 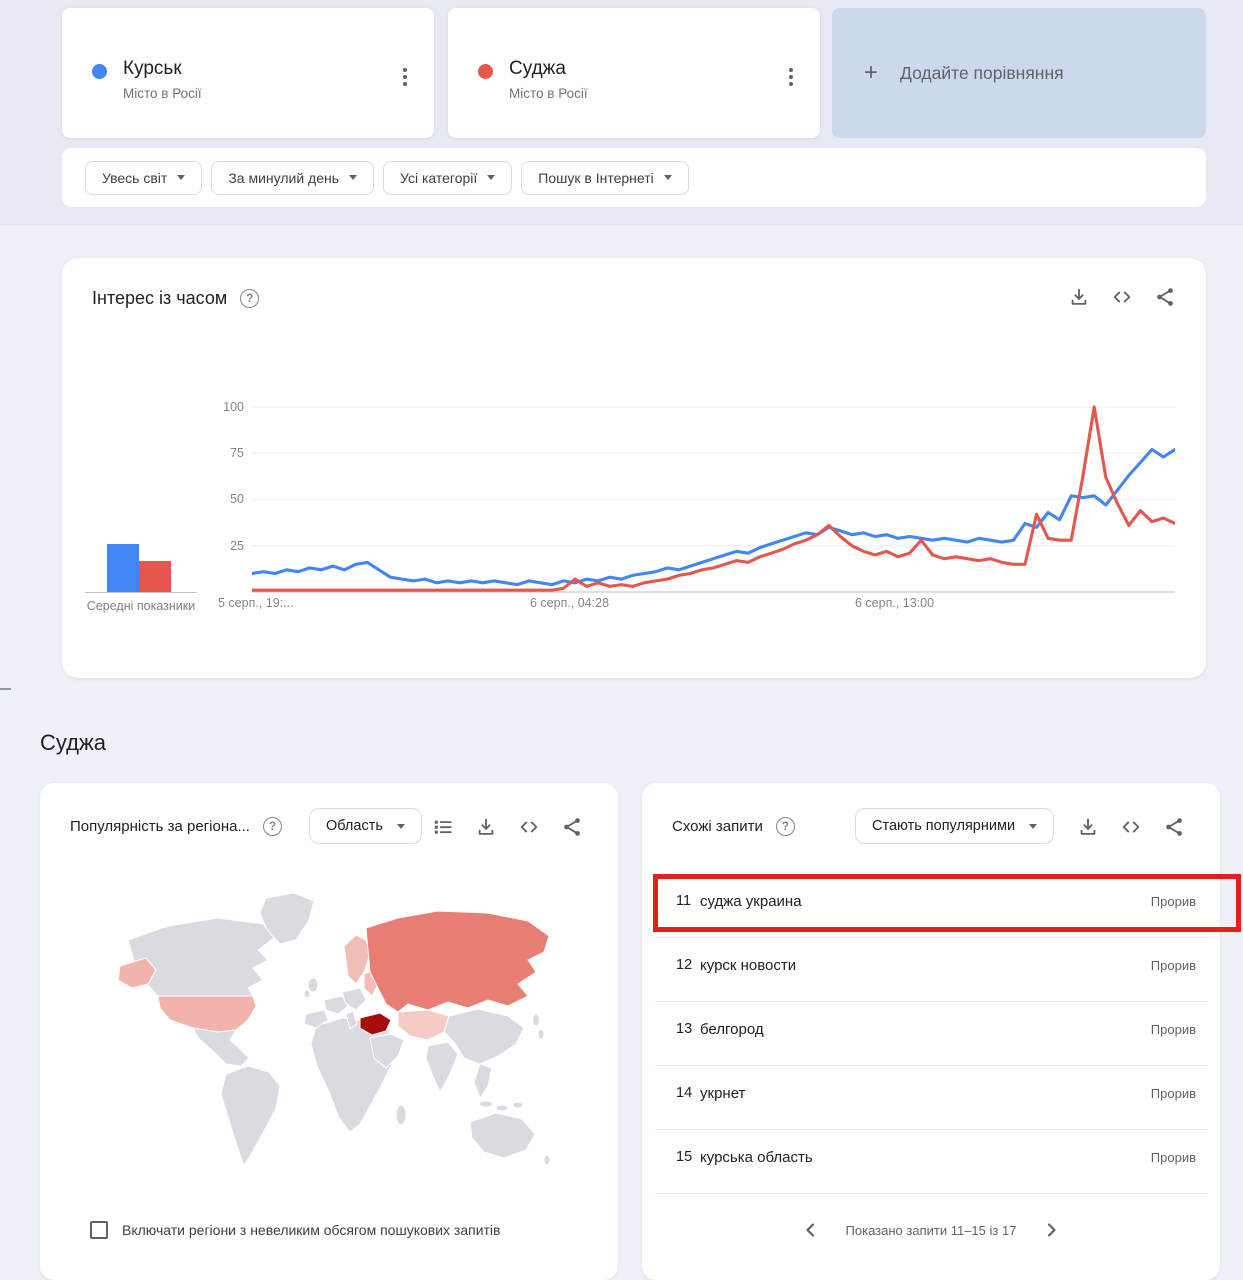 I want to click on add-comparison-label: Додайте порівняння, so click(x=982, y=72).